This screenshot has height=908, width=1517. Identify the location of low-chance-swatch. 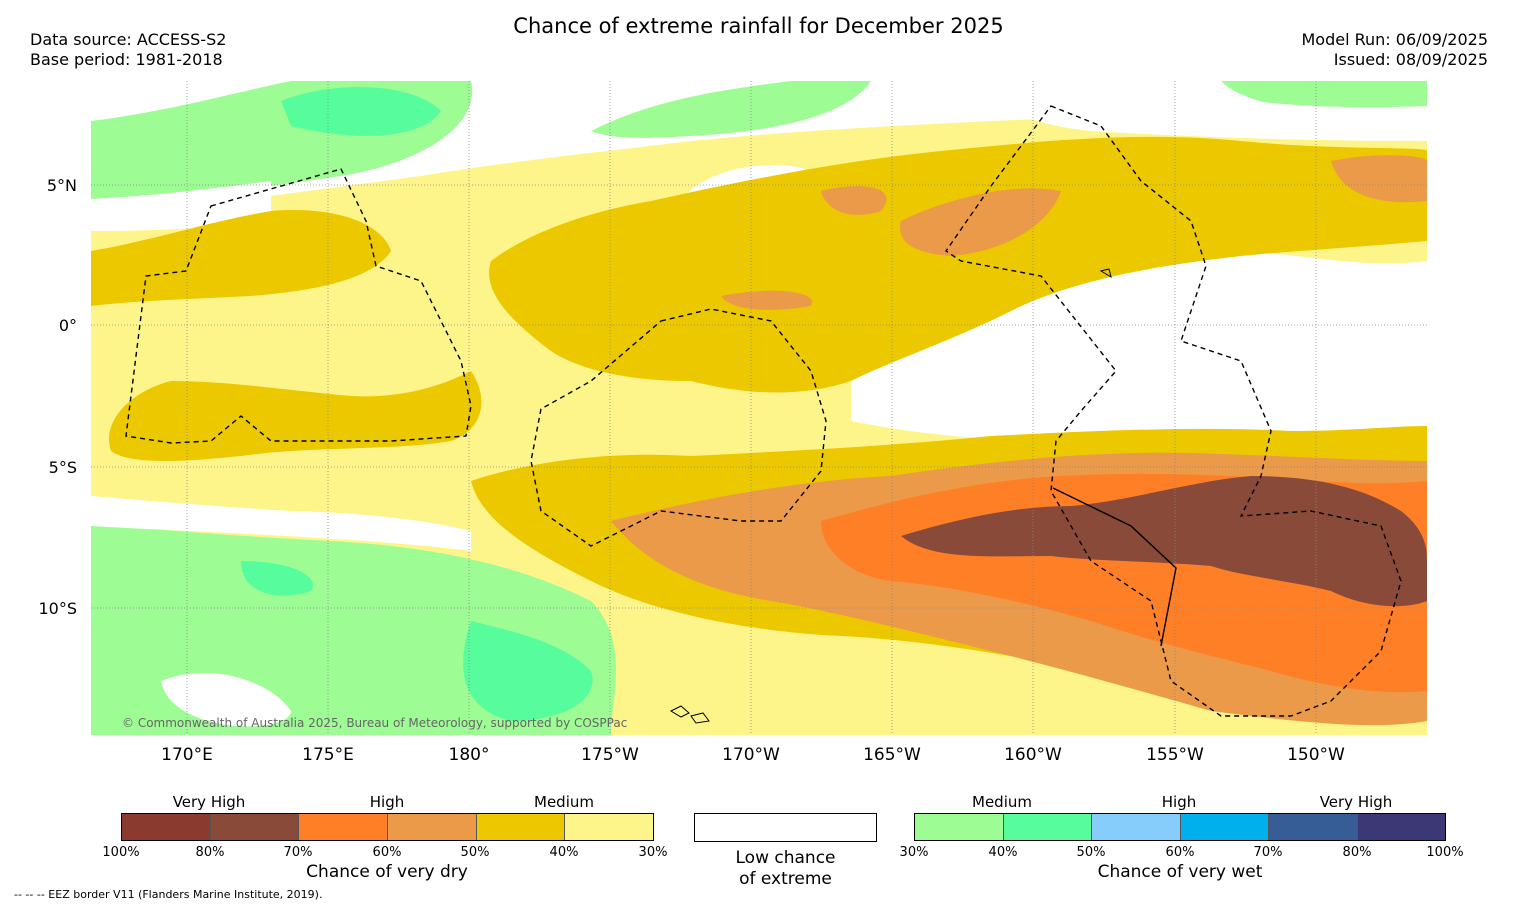
(785, 827).